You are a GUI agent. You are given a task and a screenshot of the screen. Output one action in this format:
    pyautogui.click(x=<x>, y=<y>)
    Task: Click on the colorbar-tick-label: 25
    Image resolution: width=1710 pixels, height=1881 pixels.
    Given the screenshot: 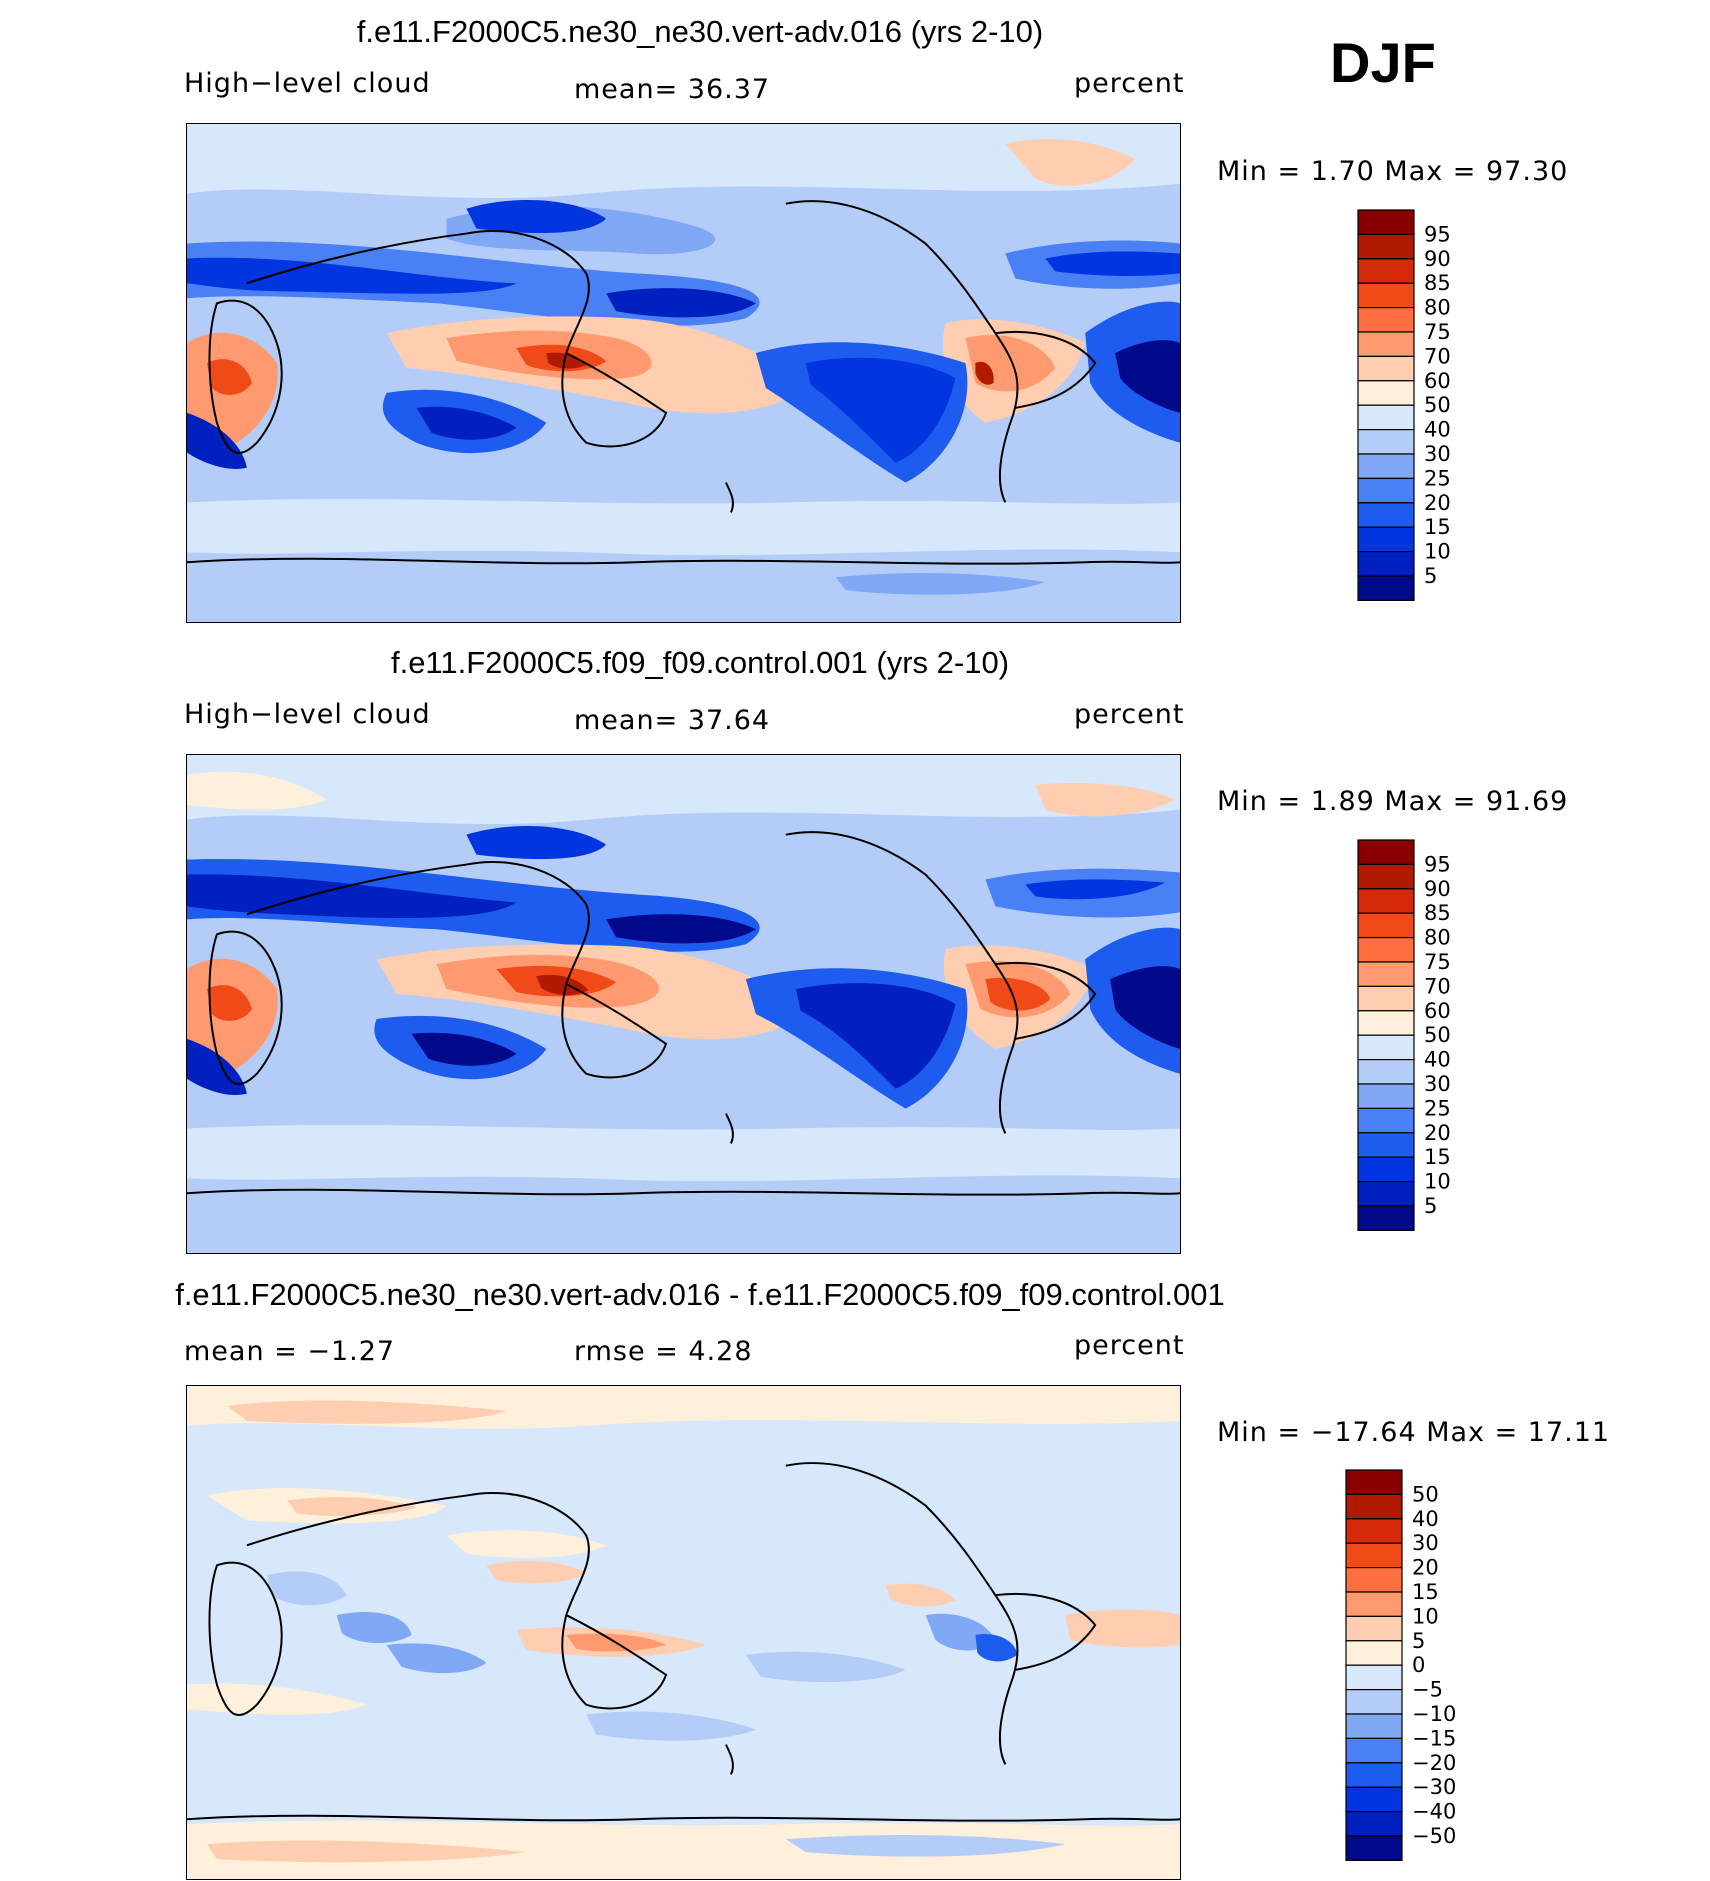 What is the action you would take?
    pyautogui.click(x=1437, y=478)
    